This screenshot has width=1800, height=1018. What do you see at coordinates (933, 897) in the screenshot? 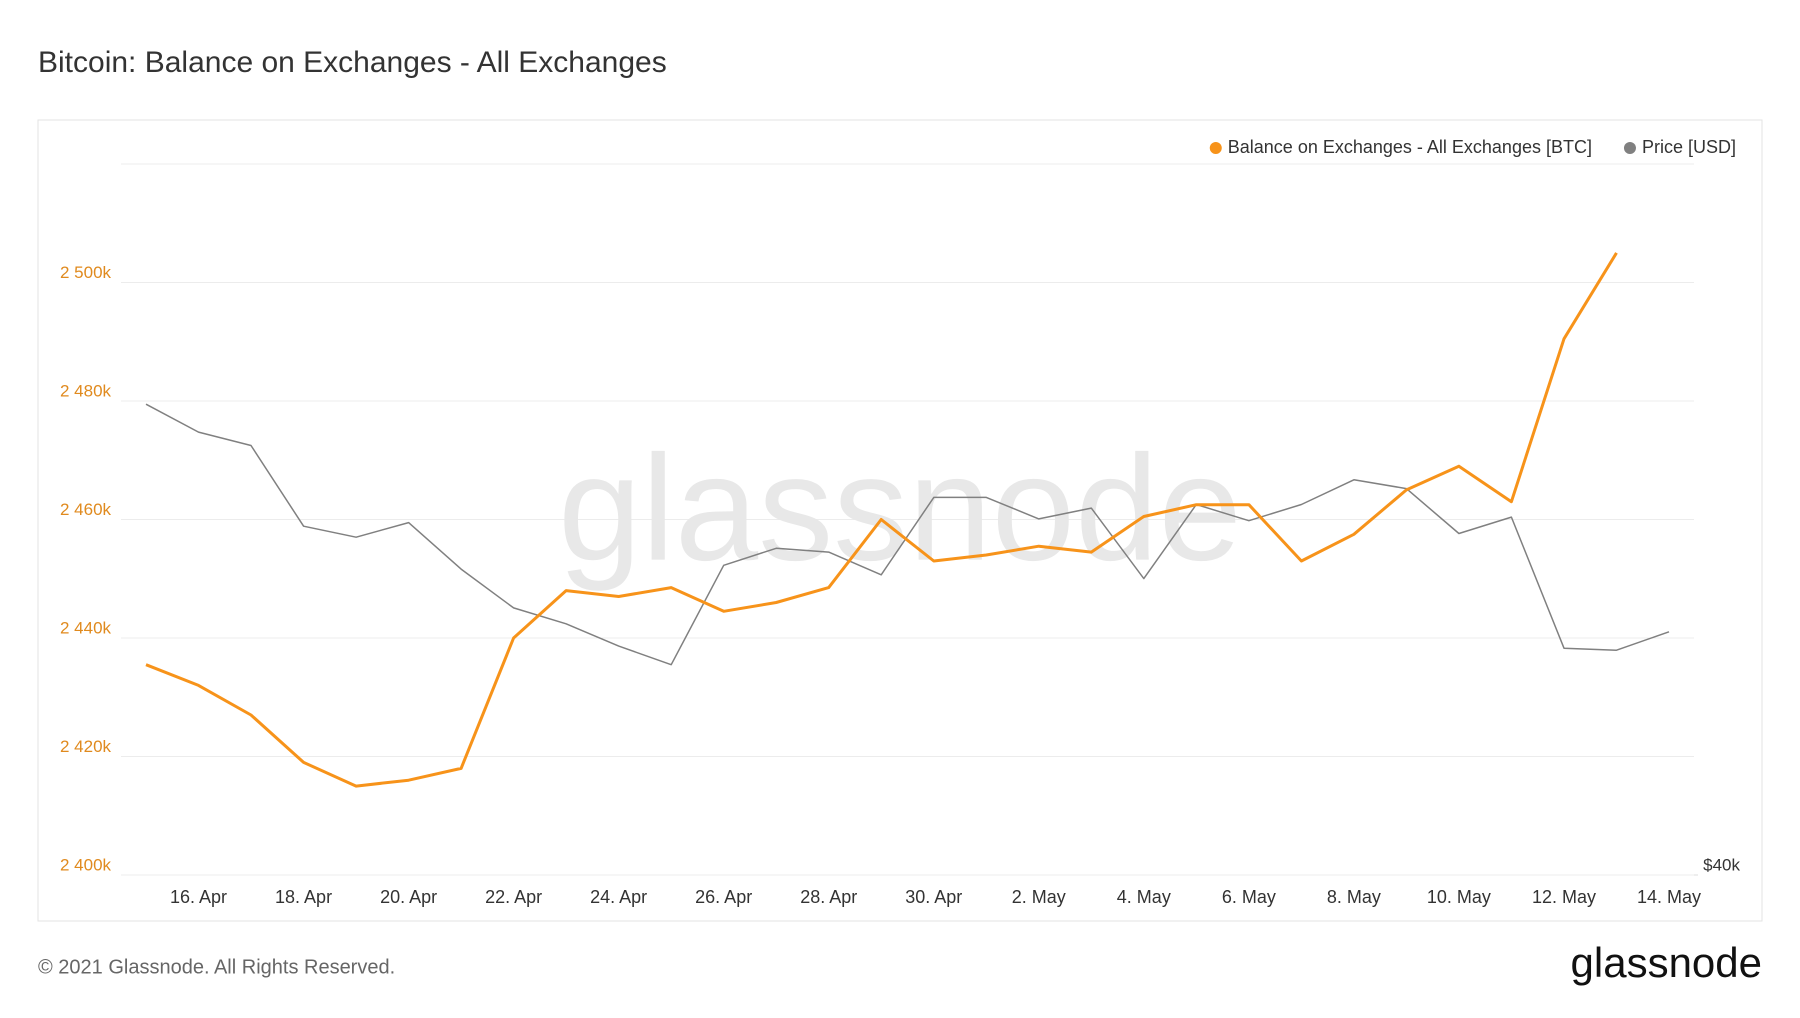
I see `x-tick-label: 30. Apr` at bounding box center [933, 897].